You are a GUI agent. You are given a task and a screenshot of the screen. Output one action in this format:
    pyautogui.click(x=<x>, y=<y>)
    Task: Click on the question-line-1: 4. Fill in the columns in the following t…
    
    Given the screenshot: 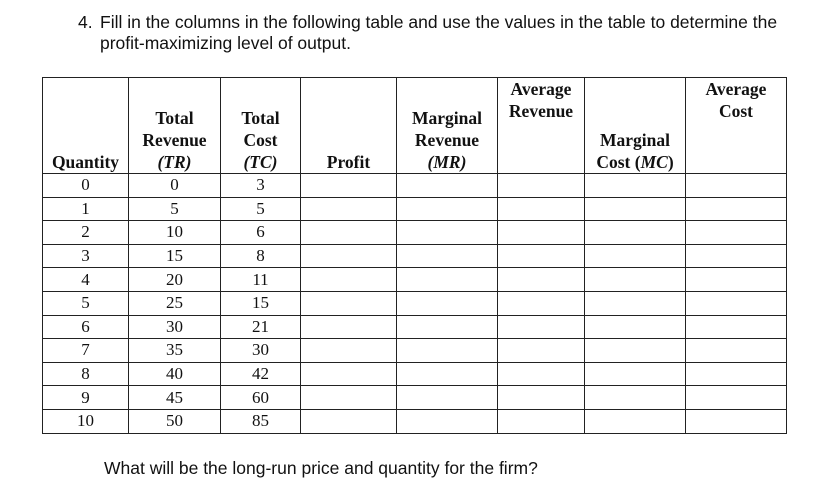 What is the action you would take?
    pyautogui.click(x=453, y=22)
    